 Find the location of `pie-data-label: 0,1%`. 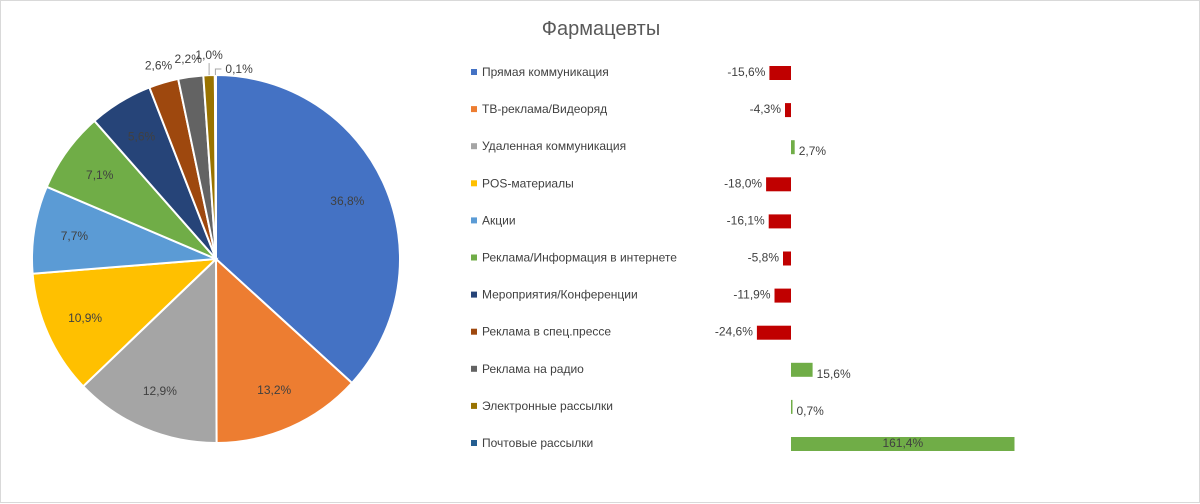

pie-data-label: 0,1% is located at coordinates (239, 69).